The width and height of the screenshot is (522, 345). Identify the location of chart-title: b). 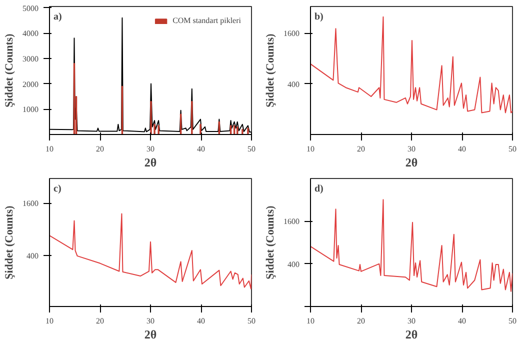
(319, 17).